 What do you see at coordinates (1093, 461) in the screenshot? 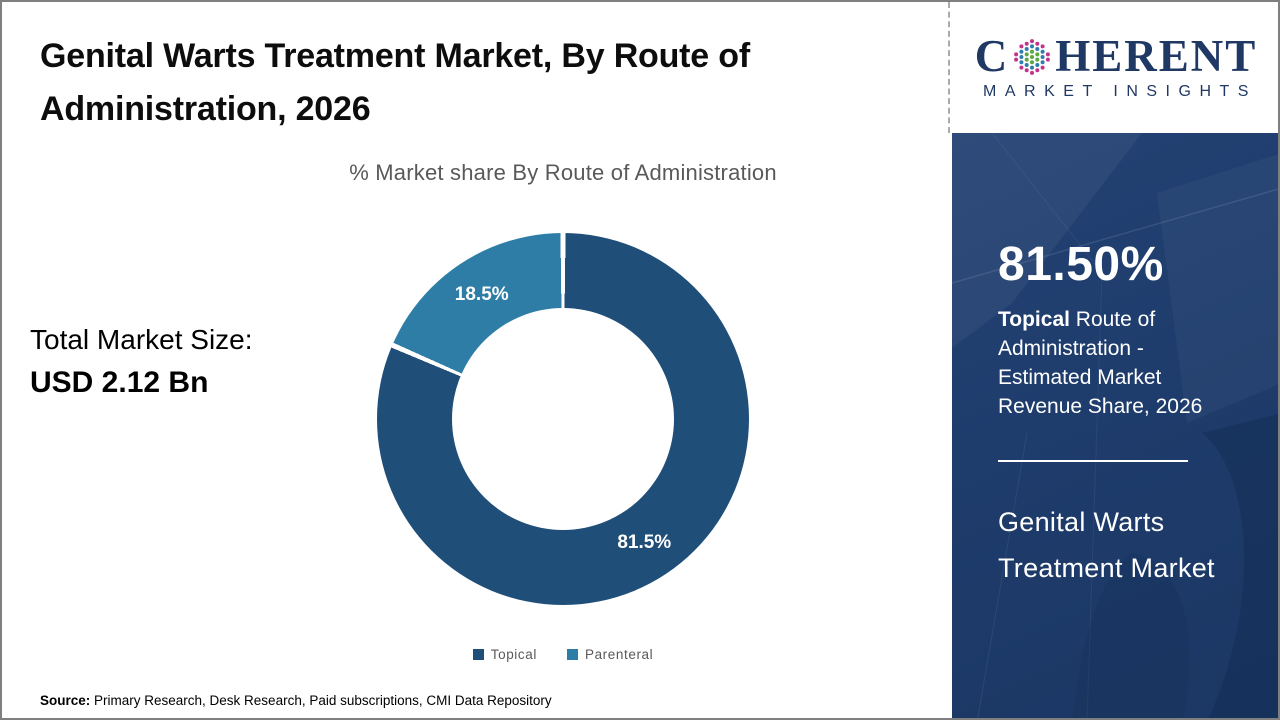
I see `sidebar-divider` at bounding box center [1093, 461].